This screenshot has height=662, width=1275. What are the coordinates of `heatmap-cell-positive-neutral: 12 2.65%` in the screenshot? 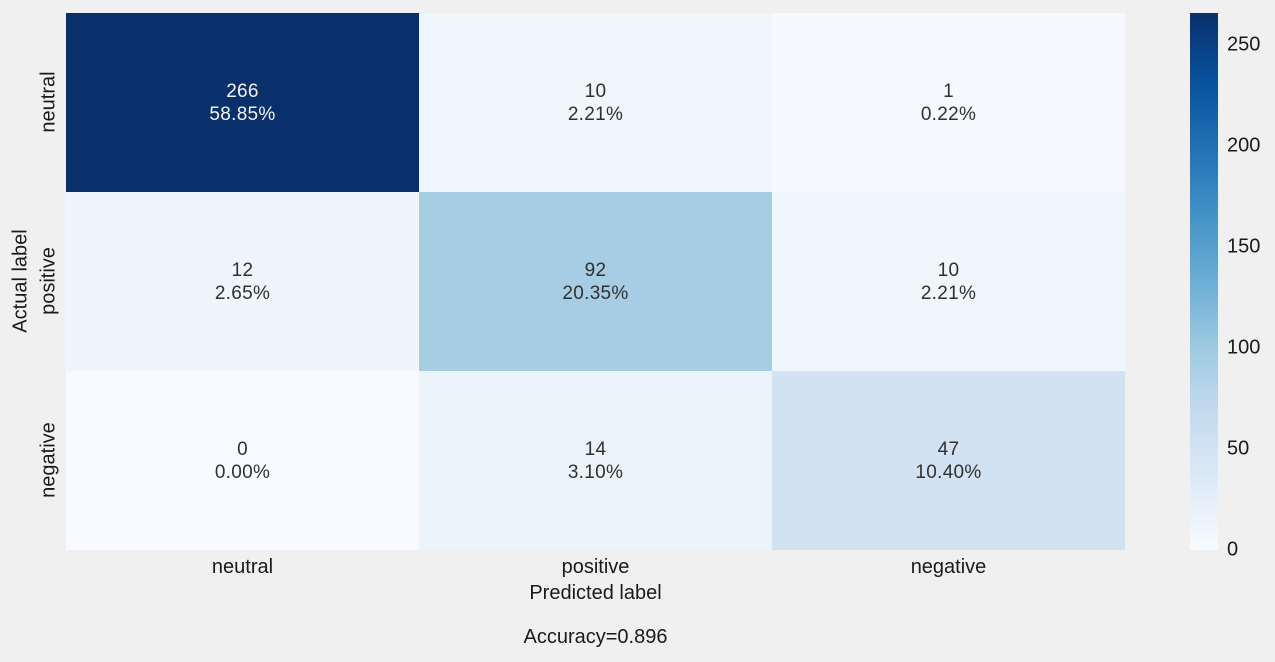 It's located at (242, 281).